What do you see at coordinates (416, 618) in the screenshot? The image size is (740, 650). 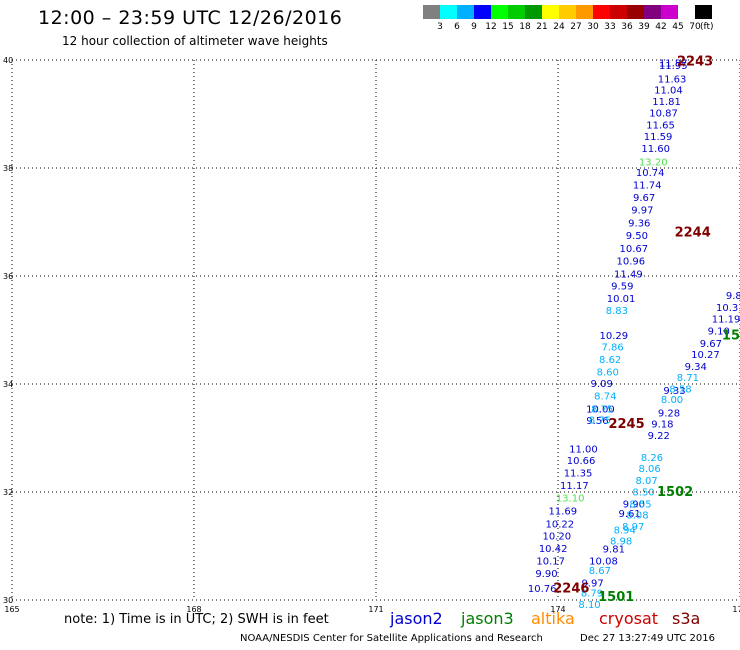 I see `legend-jason2: jason2` at bounding box center [416, 618].